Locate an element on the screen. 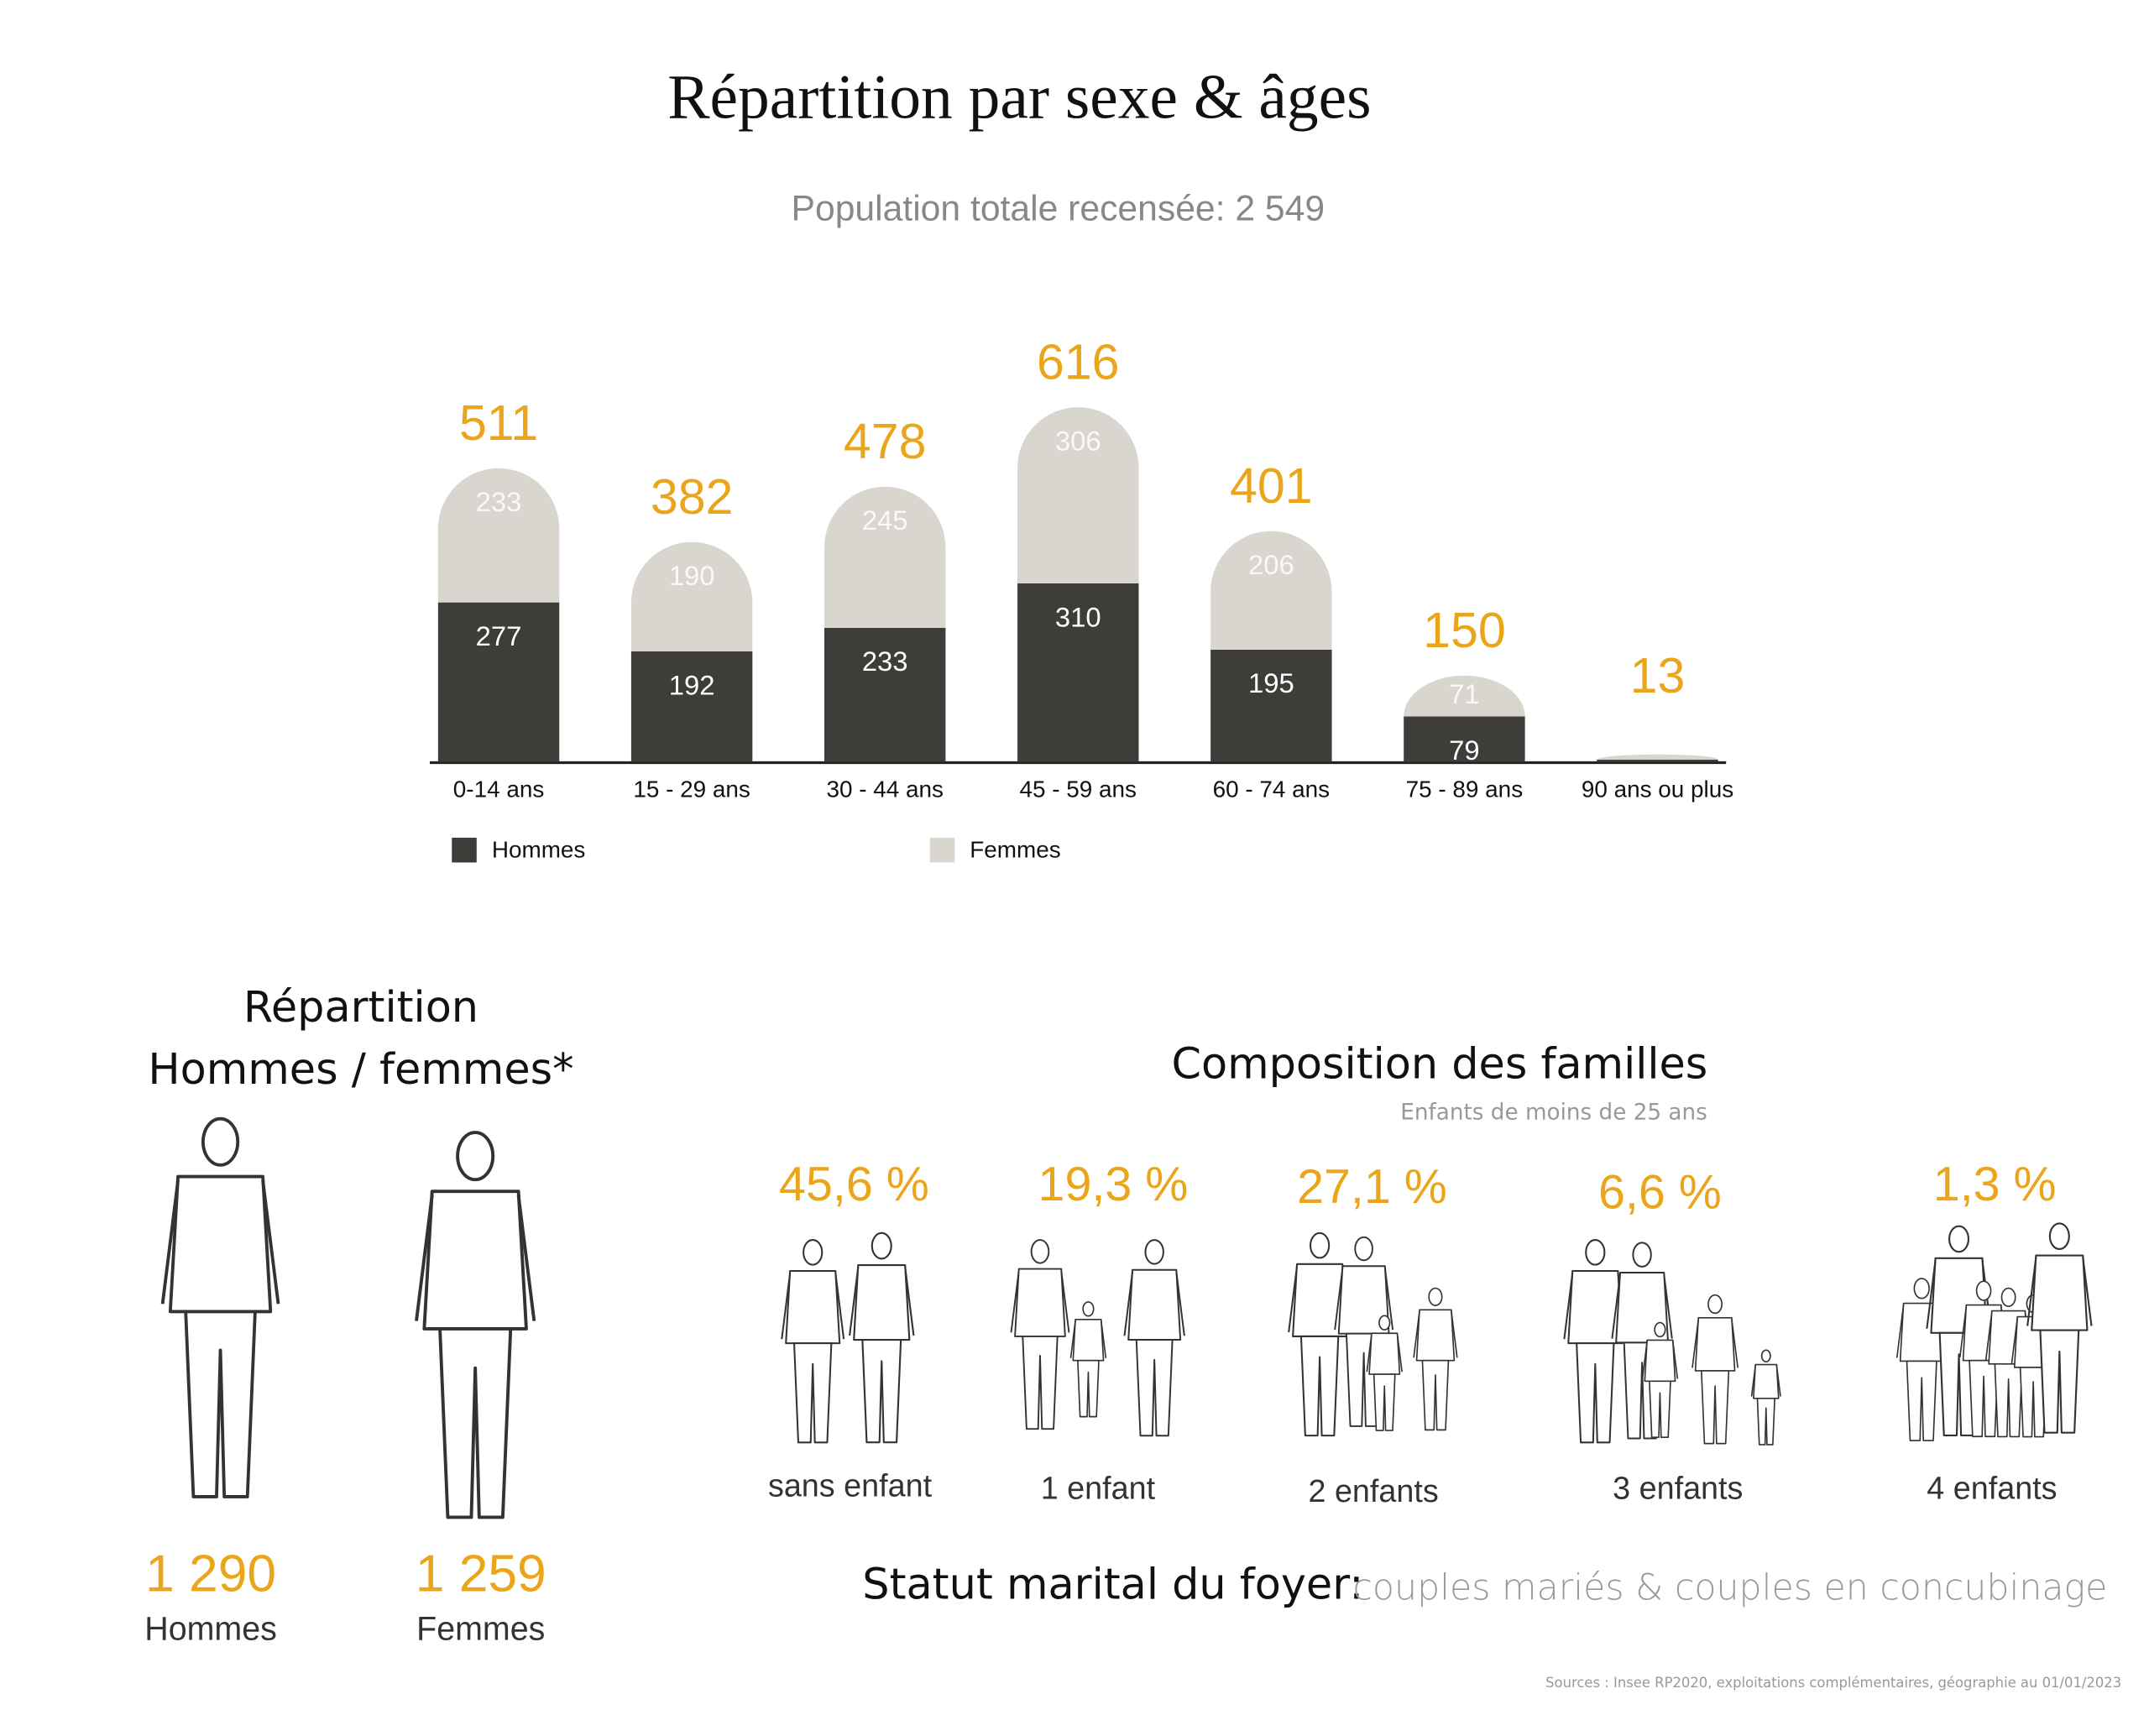 This screenshot has width=2149, height=1736. x-tick-label: 75 - 89 ans is located at coordinates (1464, 789).